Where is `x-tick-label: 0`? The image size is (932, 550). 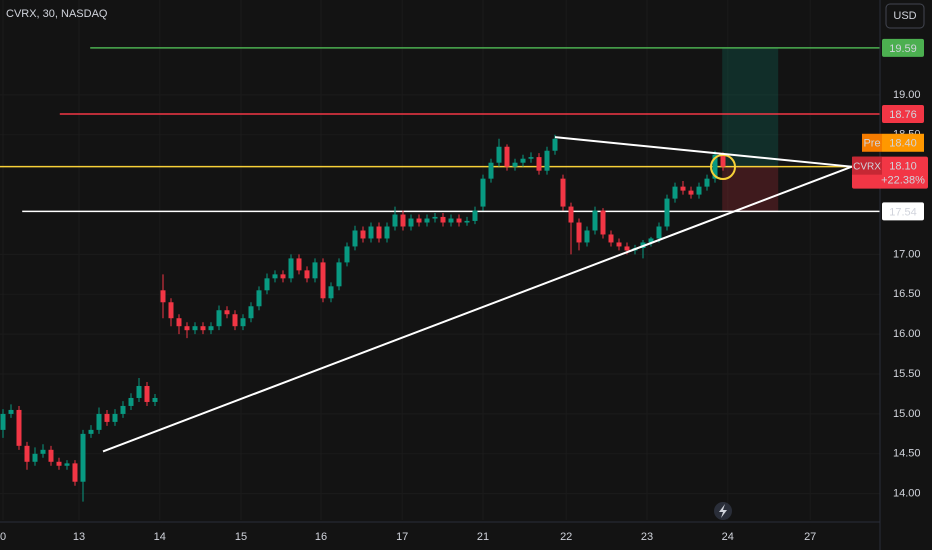
x-tick-label: 0 is located at coordinates (3, 537).